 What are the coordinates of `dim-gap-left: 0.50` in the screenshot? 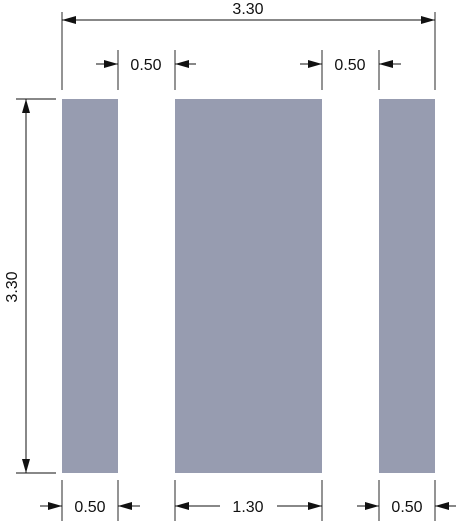 It's located at (146, 70).